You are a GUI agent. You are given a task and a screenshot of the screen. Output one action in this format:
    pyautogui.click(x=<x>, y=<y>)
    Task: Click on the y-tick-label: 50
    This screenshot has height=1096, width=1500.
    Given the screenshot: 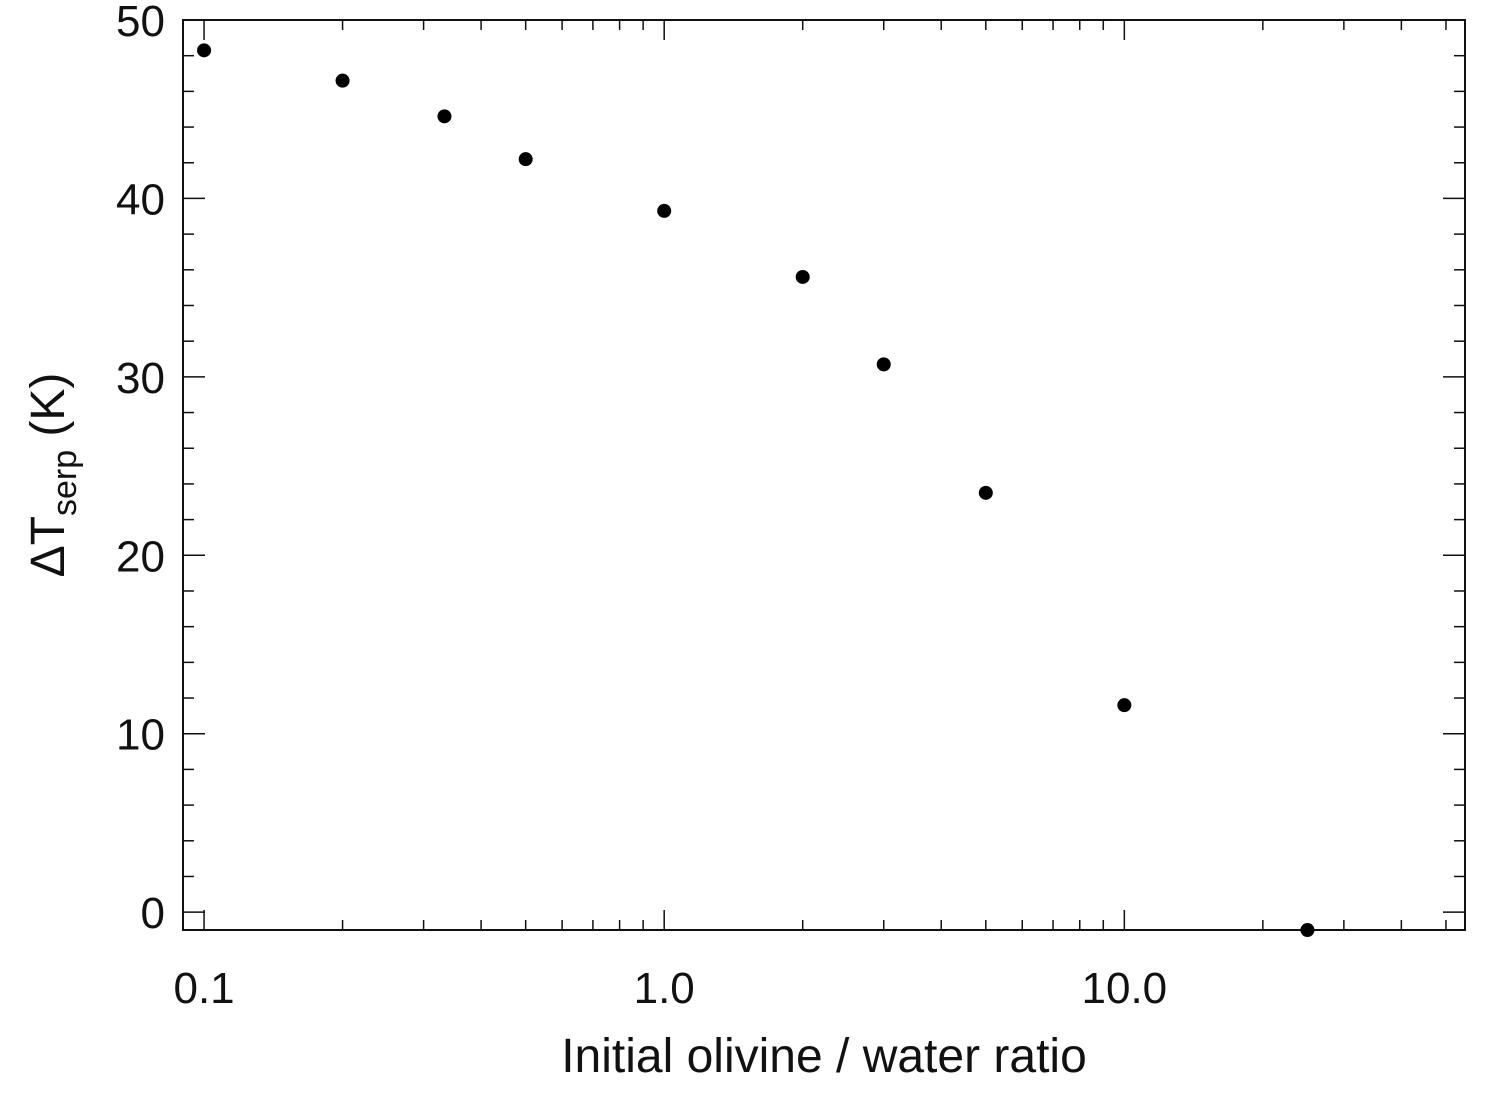 What is the action you would take?
    pyautogui.click(x=140, y=23)
    